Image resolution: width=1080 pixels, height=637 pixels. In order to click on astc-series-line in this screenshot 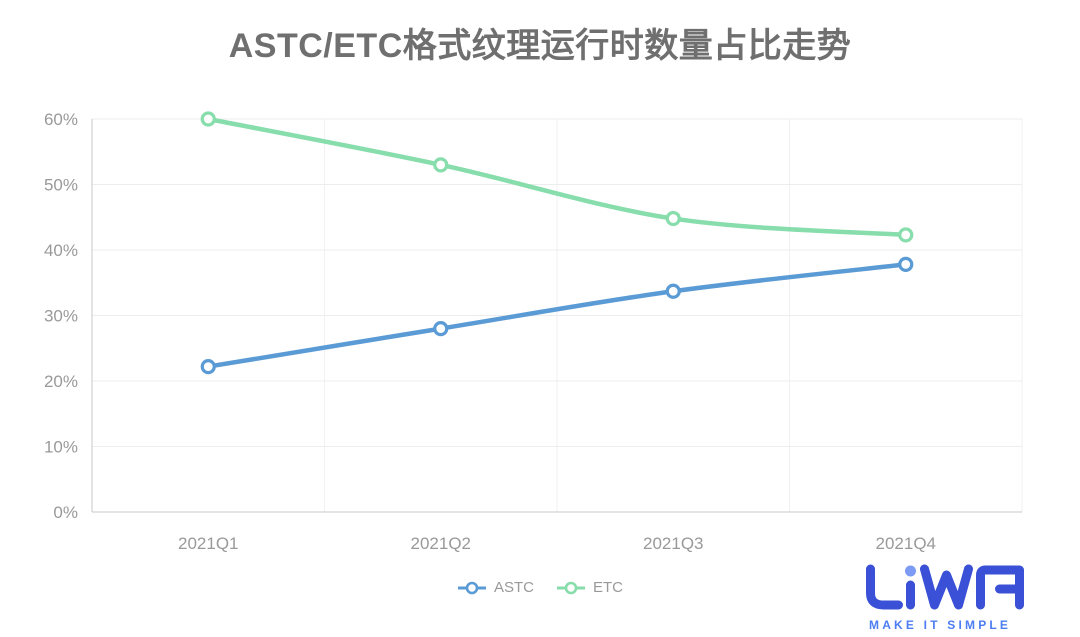, I will do `click(557, 315)`.